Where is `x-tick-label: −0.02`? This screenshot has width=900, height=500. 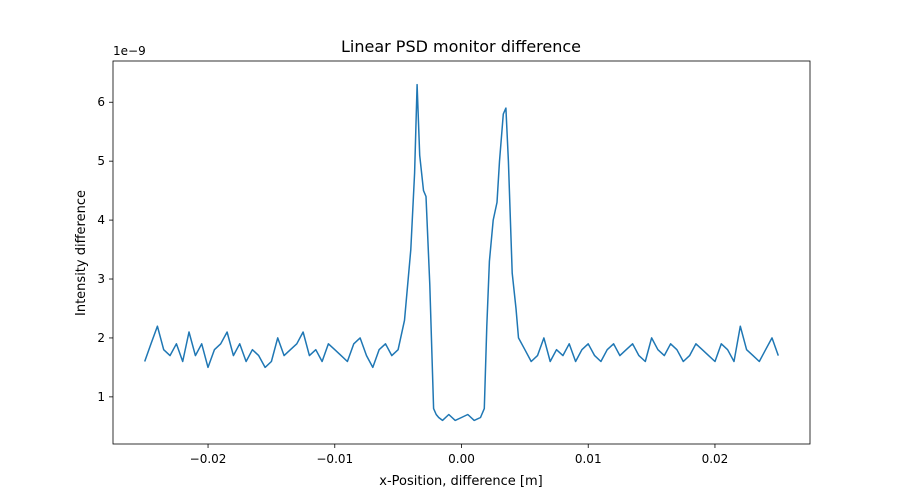
x-tick-label: −0.02 is located at coordinates (208, 459).